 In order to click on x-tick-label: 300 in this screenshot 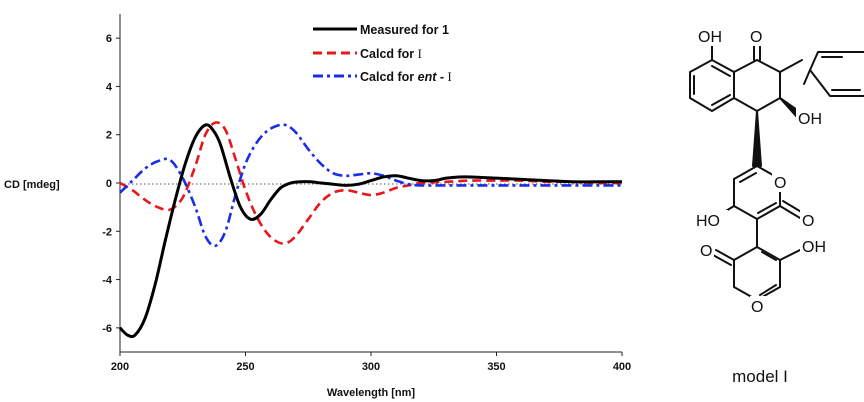, I will do `click(371, 367)`.